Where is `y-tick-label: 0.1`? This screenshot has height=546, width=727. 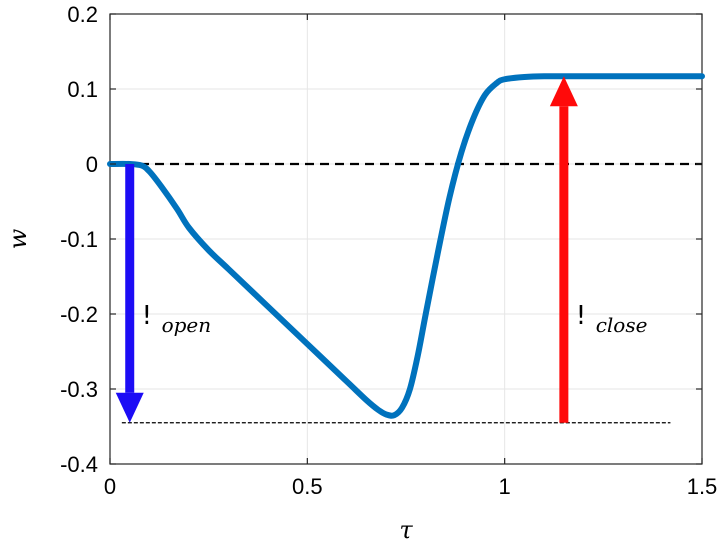
y-tick-label: 0.1 is located at coordinates (82, 89).